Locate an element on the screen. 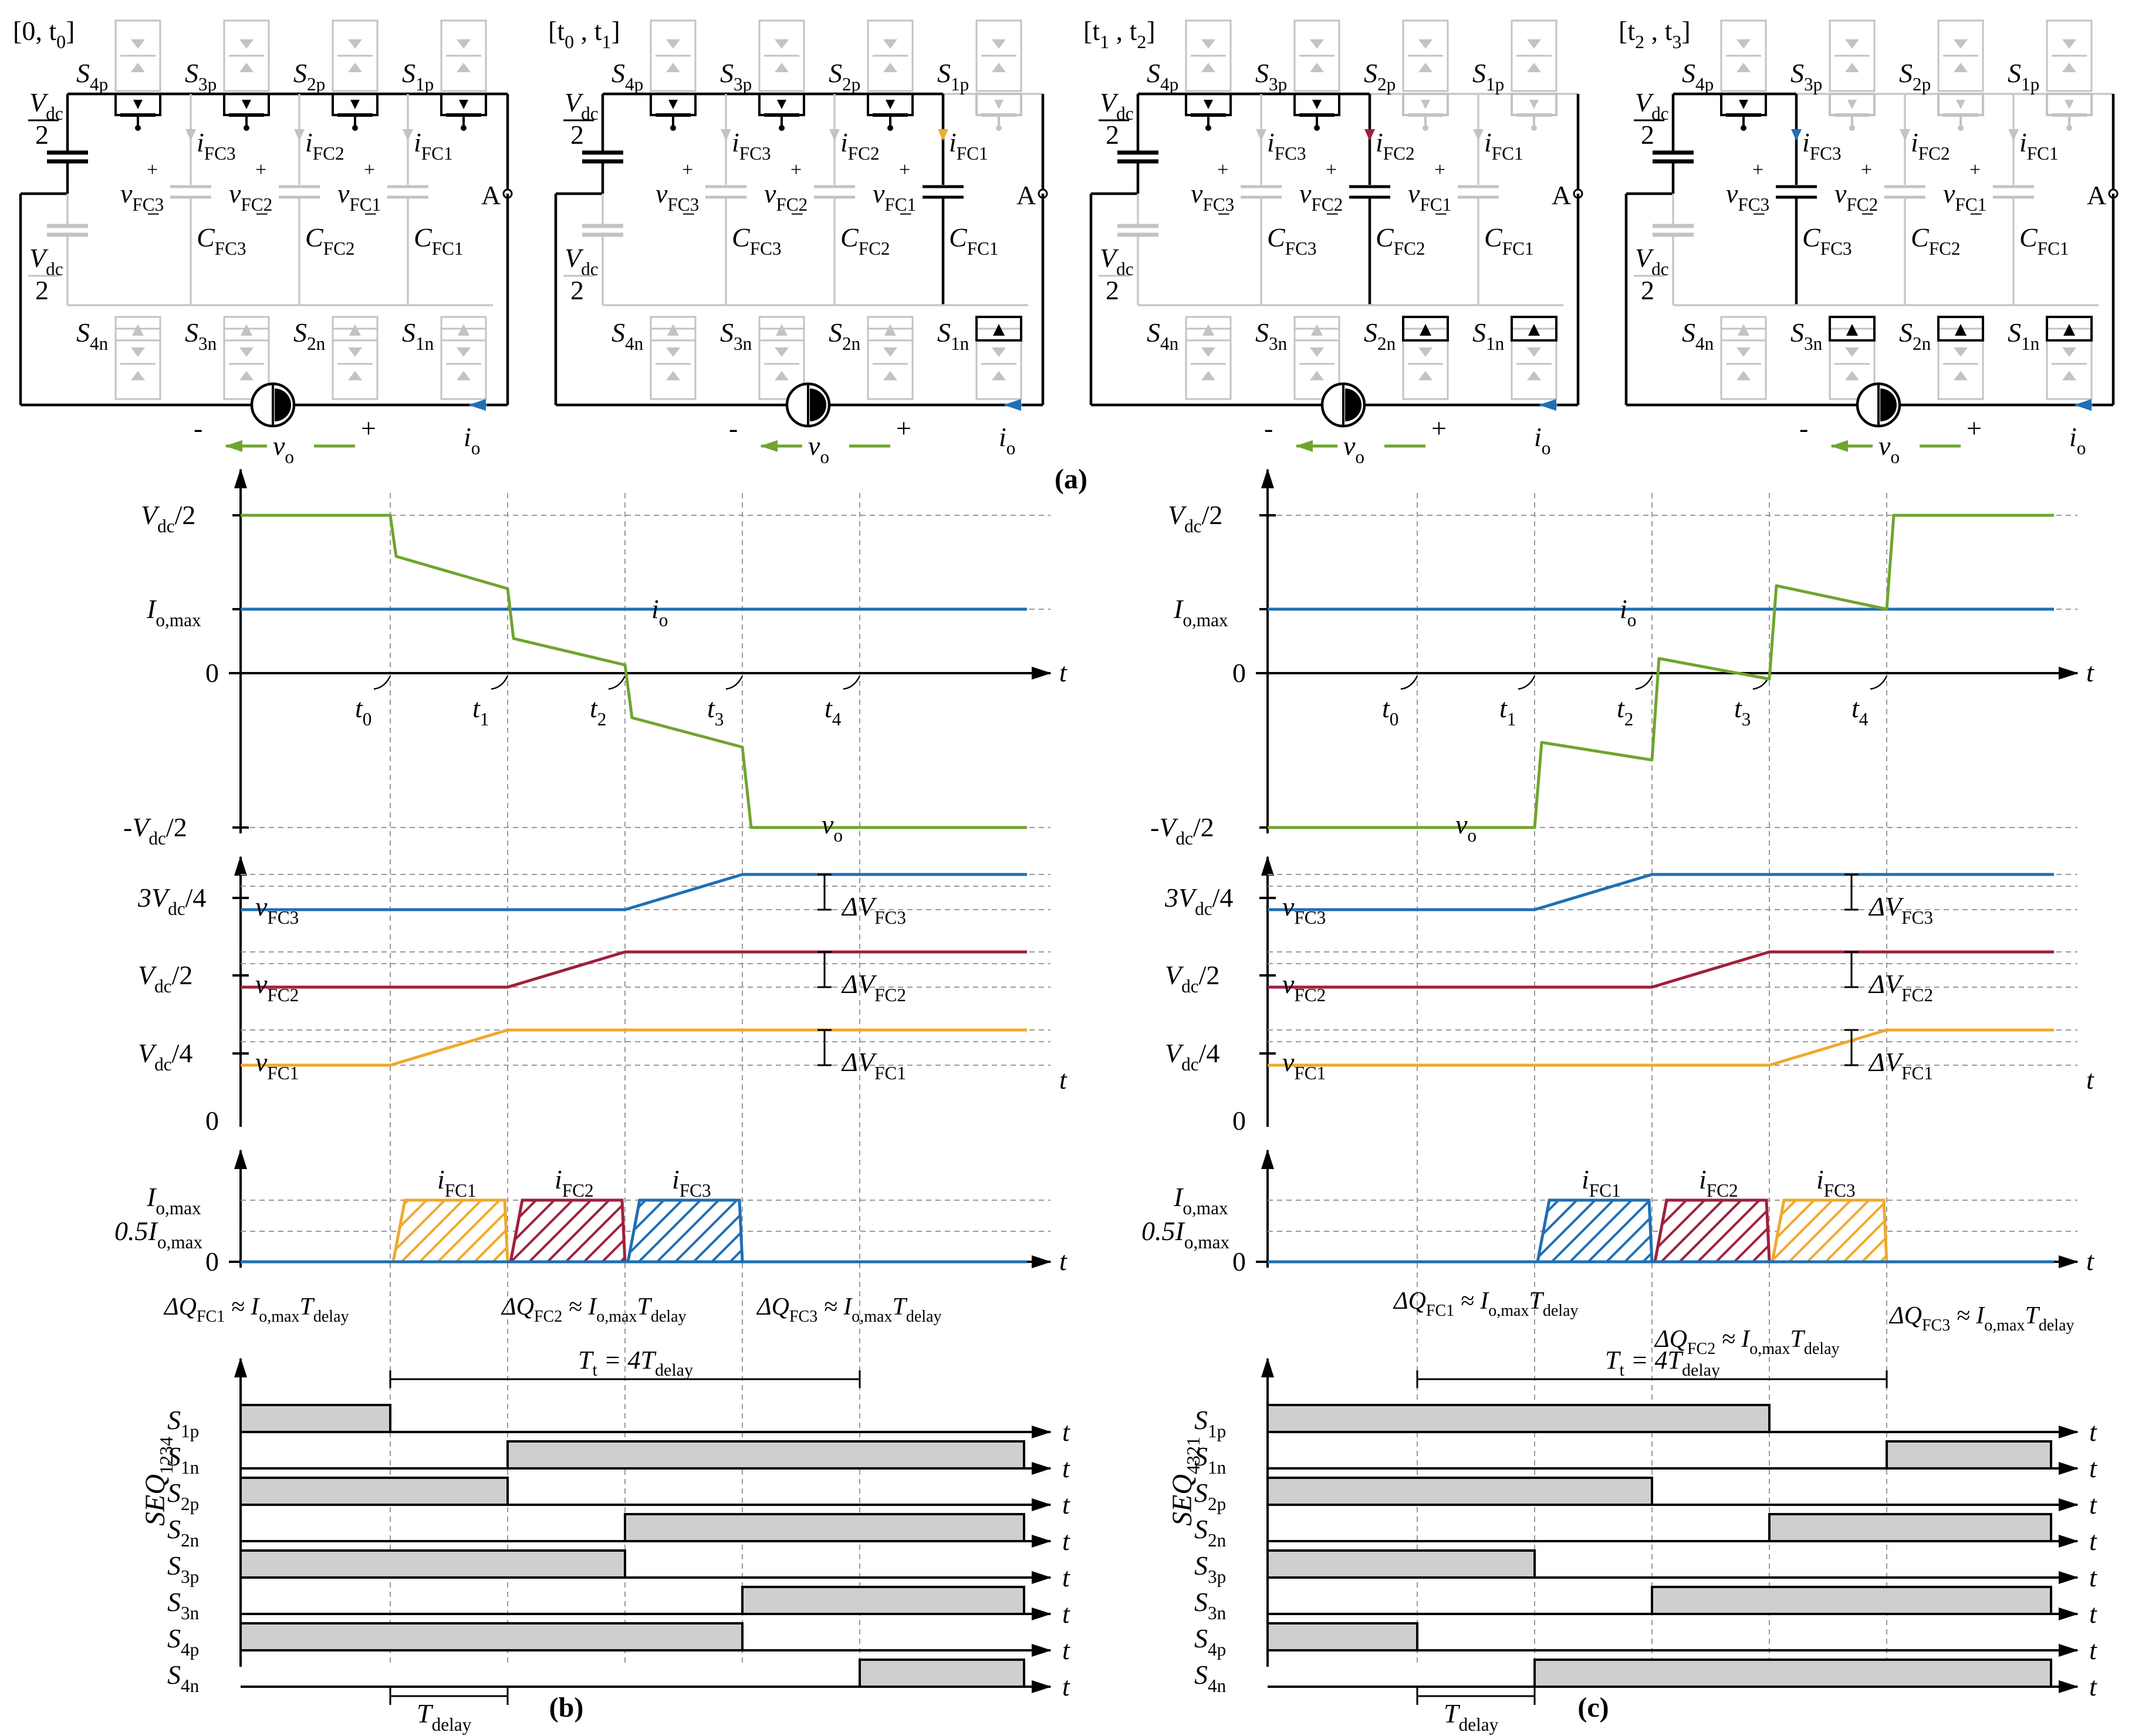 The height and width of the screenshot is (1736, 2142). seq-sub: 1234 is located at coordinates (166, 1456).